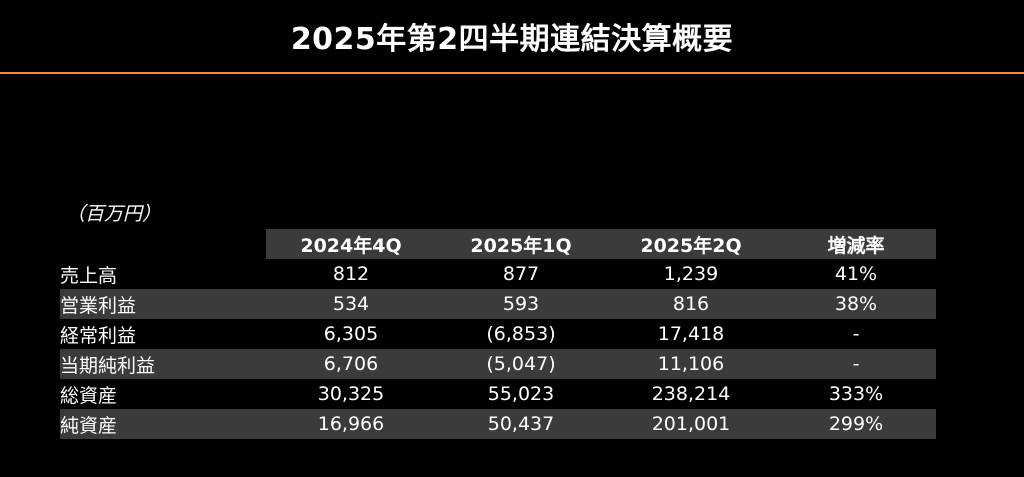  What do you see at coordinates (521, 394) in the screenshot?
I see `table-cell: 55,023` at bounding box center [521, 394].